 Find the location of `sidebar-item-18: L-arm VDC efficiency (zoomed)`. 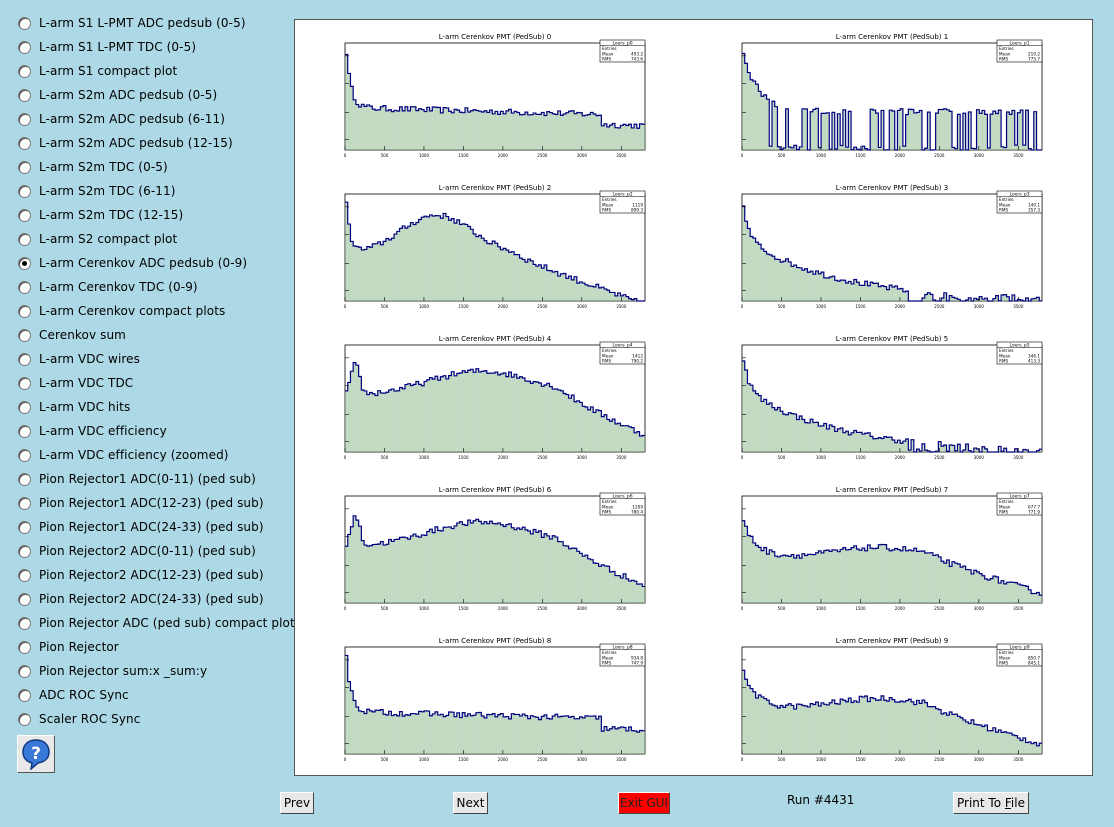

sidebar-item-18: L-arm VDC efficiency (zoomed) is located at coordinates (123, 455).